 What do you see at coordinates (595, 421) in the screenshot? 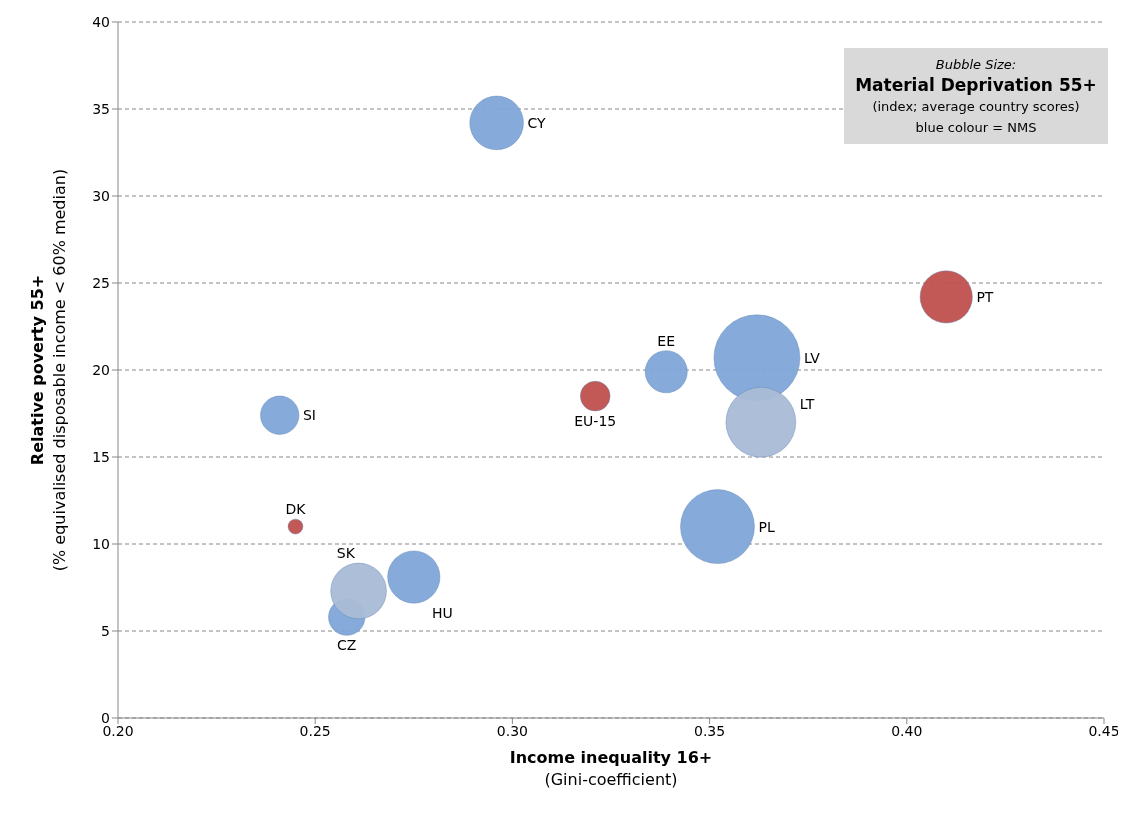
I see `series-label: EU-15` at bounding box center [595, 421].